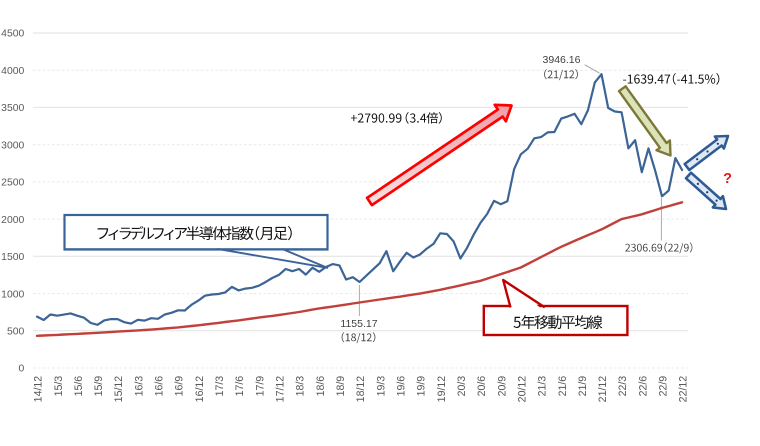  Describe the element at coordinates (200, 389) in the screenshot. I see `svg-text: 16/12` at that location.